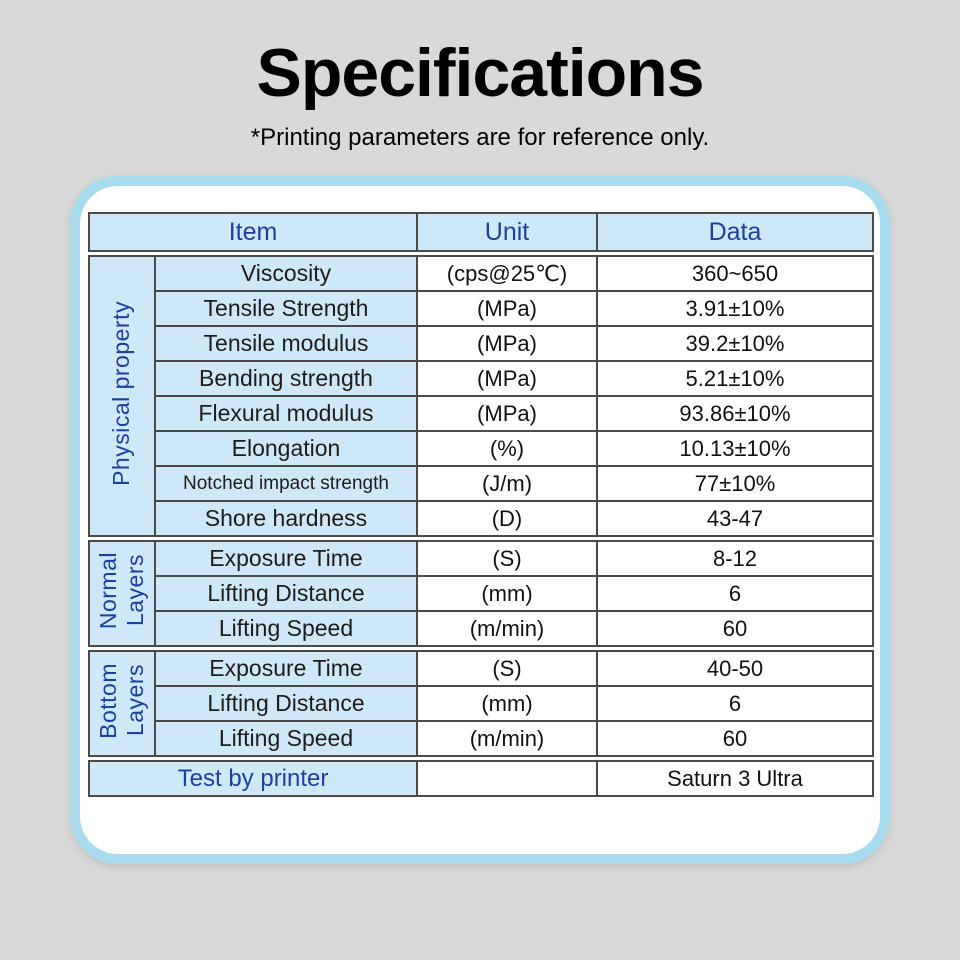  What do you see at coordinates (735, 448) in the screenshot?
I see `data-cell: 10.13±10%` at bounding box center [735, 448].